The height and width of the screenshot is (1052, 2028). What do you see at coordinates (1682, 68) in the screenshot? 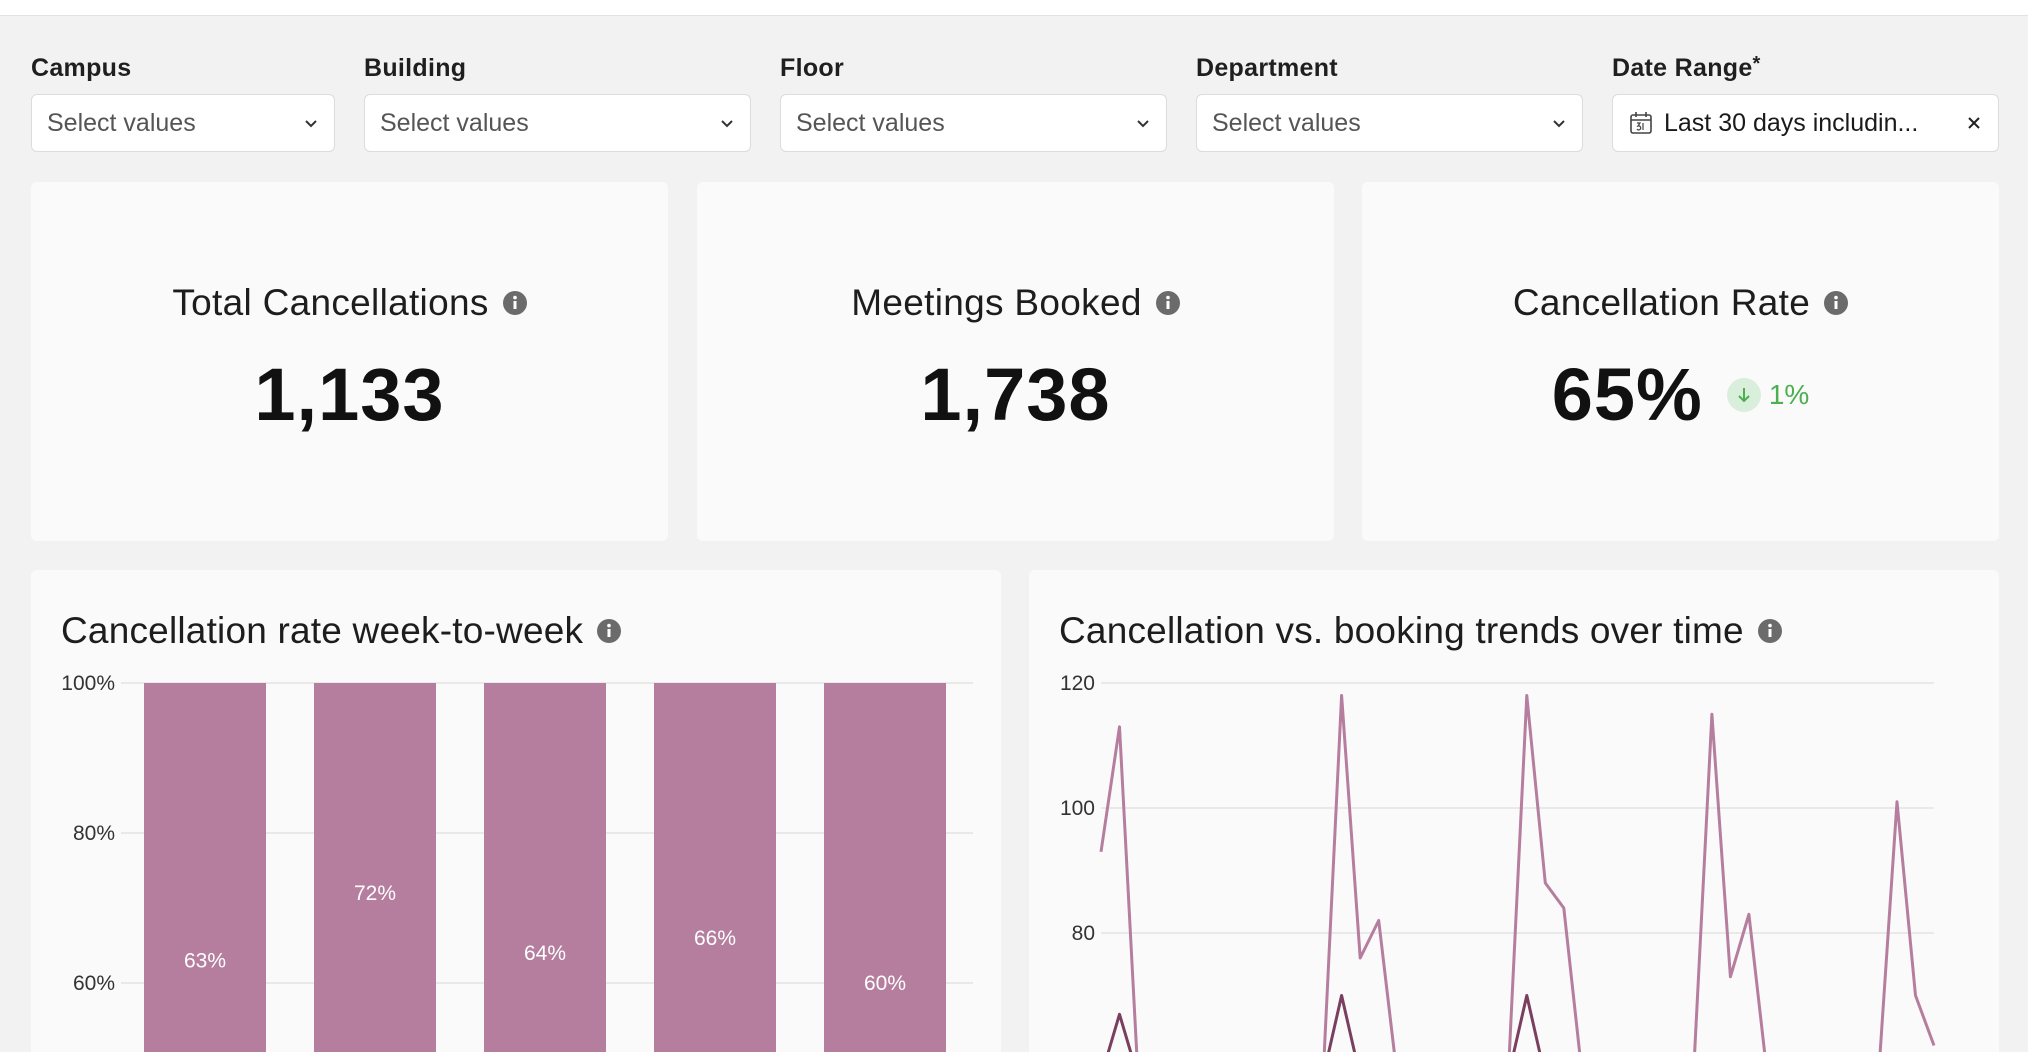
I see `date-range-label: Date Range` at bounding box center [1682, 68].